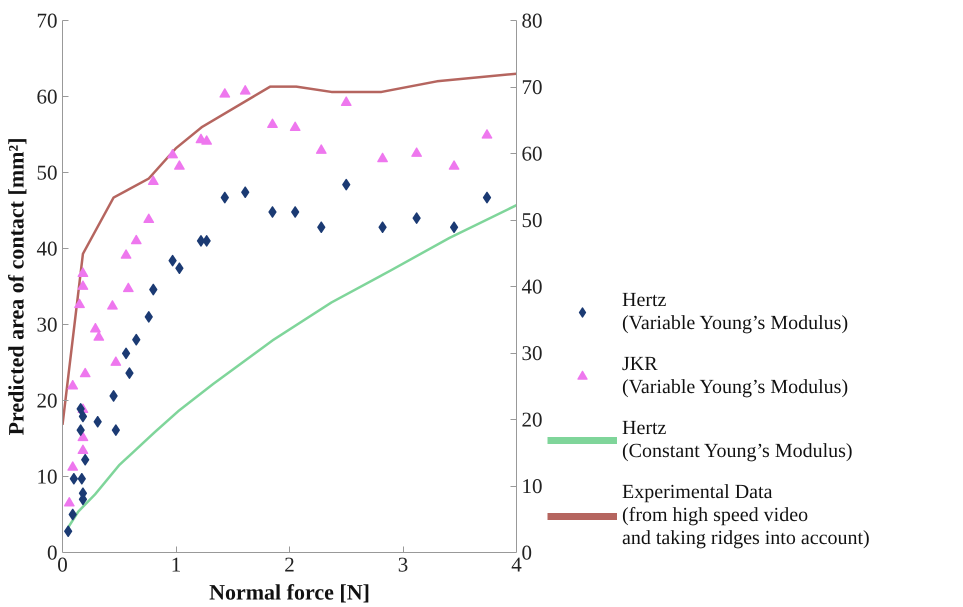 Image resolution: width=963 pixels, height=607 pixels. I want to click on x-tick-label: 2, so click(289, 564).